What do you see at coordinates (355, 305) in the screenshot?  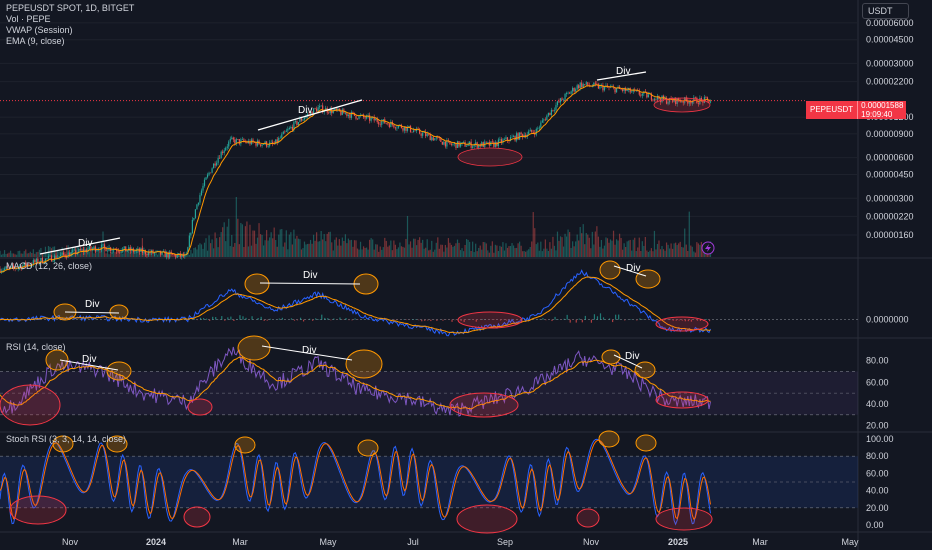 I see `macd-signal-line` at bounding box center [355, 305].